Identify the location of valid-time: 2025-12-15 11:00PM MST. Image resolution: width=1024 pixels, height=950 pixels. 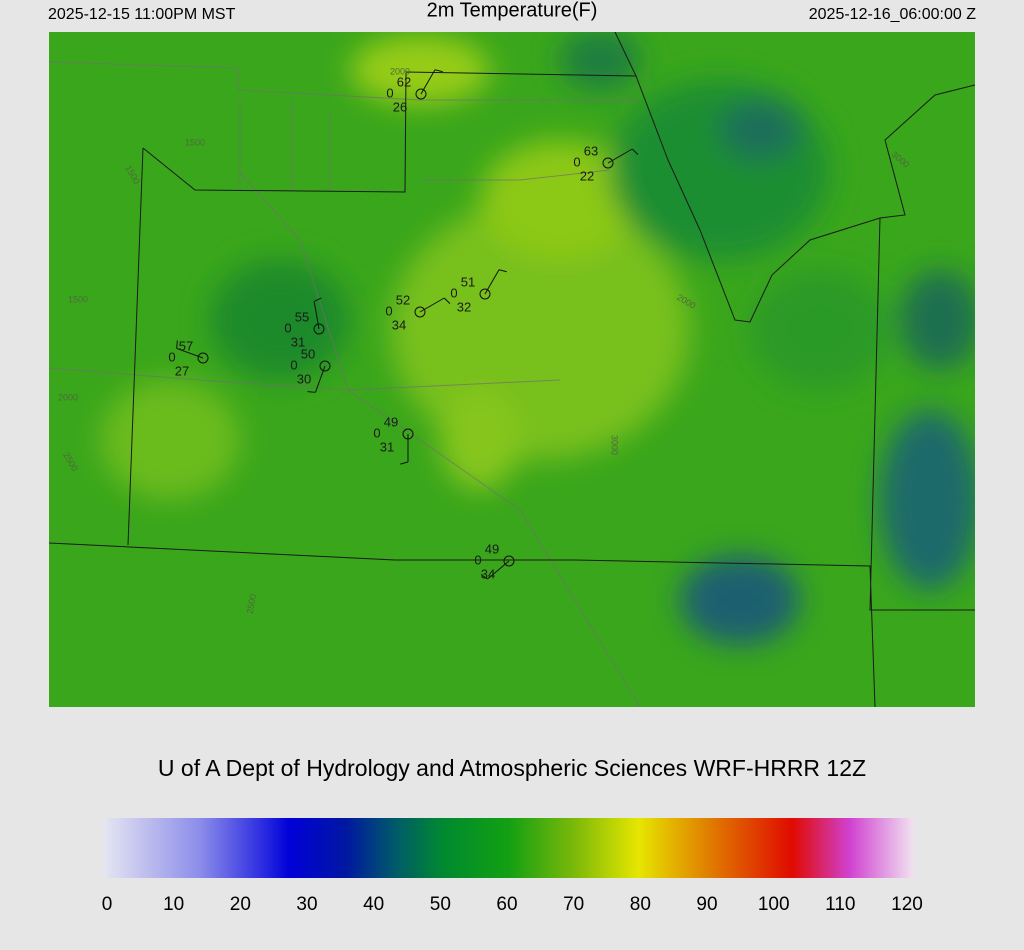
(142, 14).